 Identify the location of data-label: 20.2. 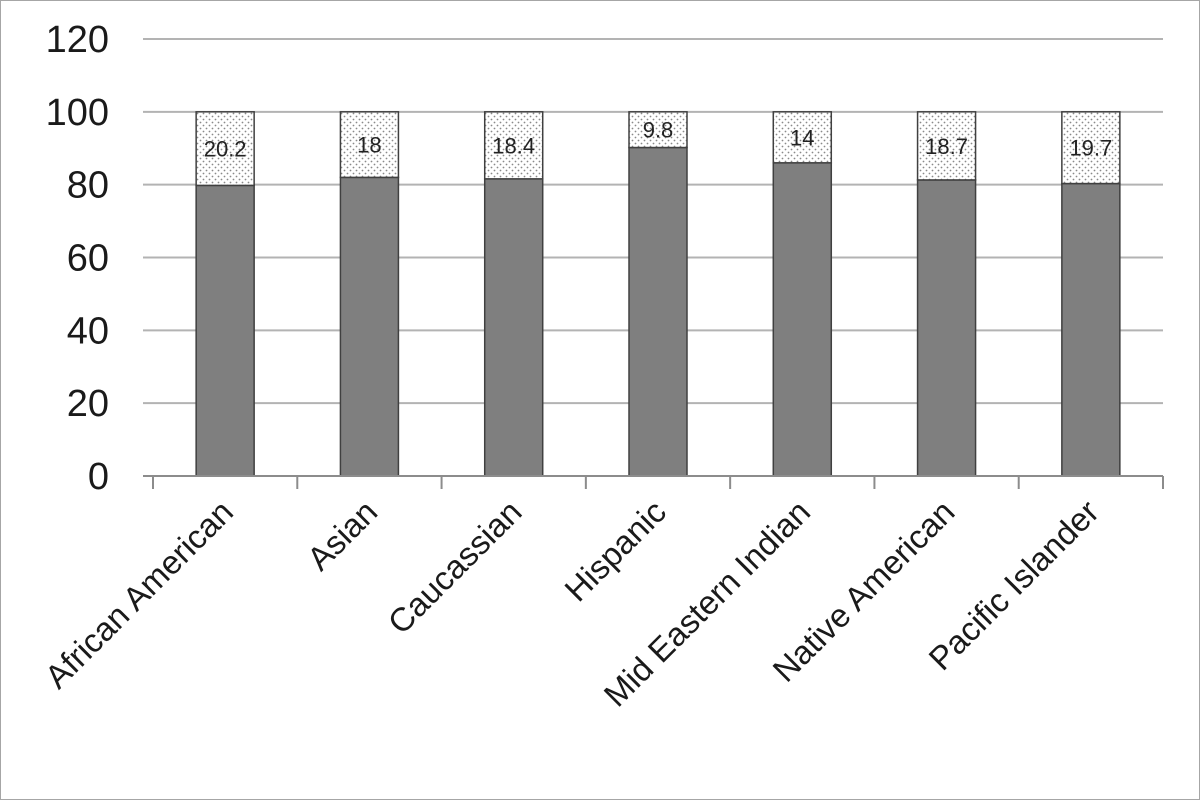
(225, 149).